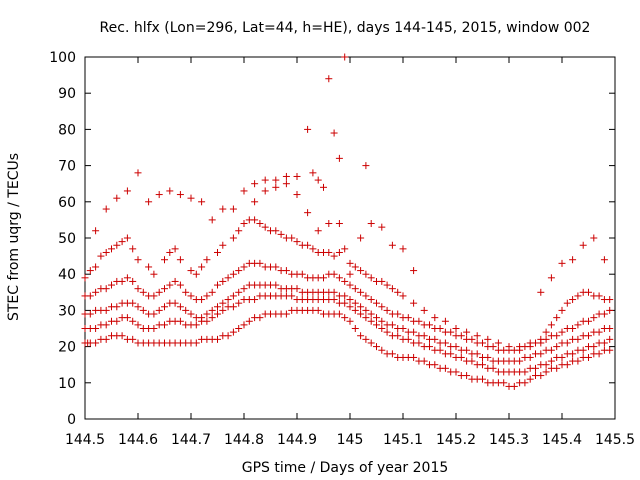 This screenshot has height=480, width=640. I want to click on y-tick-label: 10, so click(67, 384).